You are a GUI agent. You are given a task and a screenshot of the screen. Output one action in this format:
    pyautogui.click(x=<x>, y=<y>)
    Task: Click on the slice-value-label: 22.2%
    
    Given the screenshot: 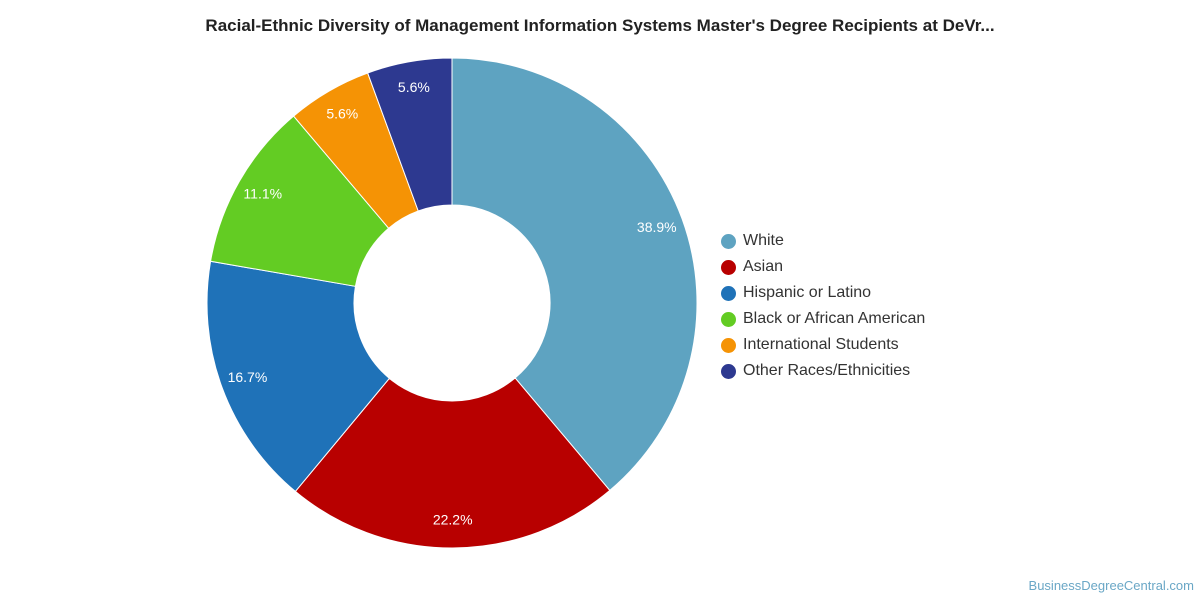 What is the action you would take?
    pyautogui.click(x=453, y=520)
    